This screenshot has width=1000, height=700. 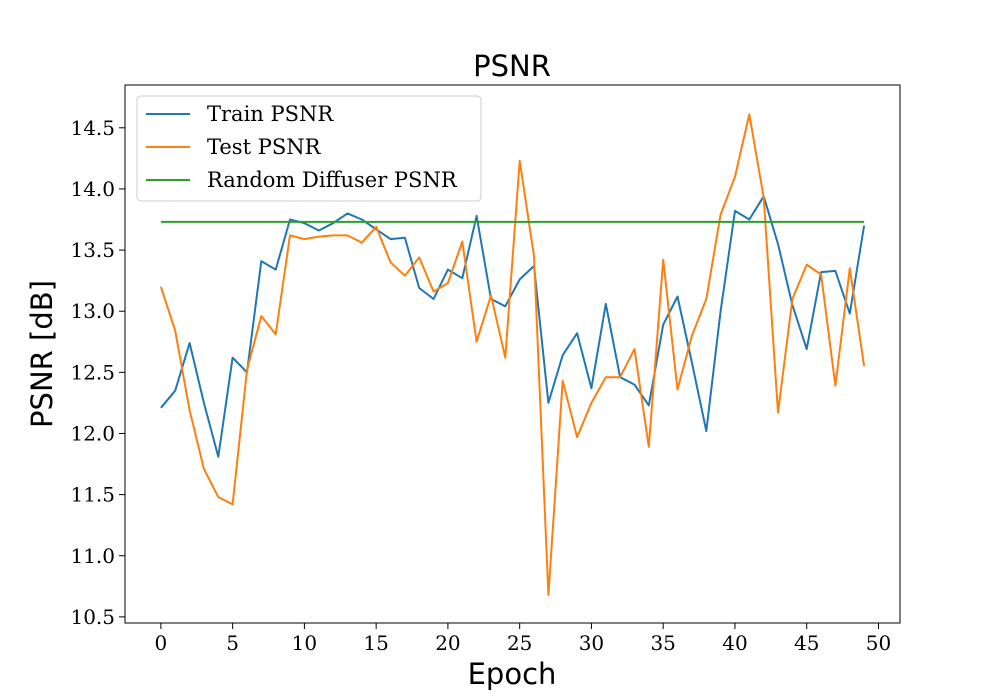 What do you see at coordinates (42, 354) in the screenshot?
I see `y-axis-label: PSNR [dB]` at bounding box center [42, 354].